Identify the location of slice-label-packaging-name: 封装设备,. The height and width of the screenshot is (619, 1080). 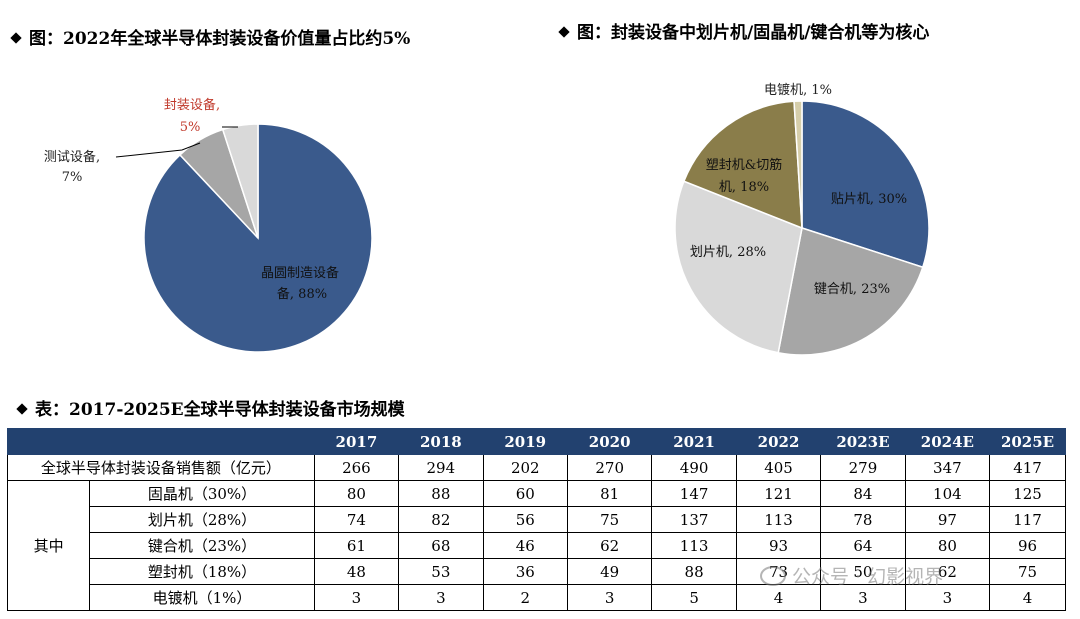
(192, 105).